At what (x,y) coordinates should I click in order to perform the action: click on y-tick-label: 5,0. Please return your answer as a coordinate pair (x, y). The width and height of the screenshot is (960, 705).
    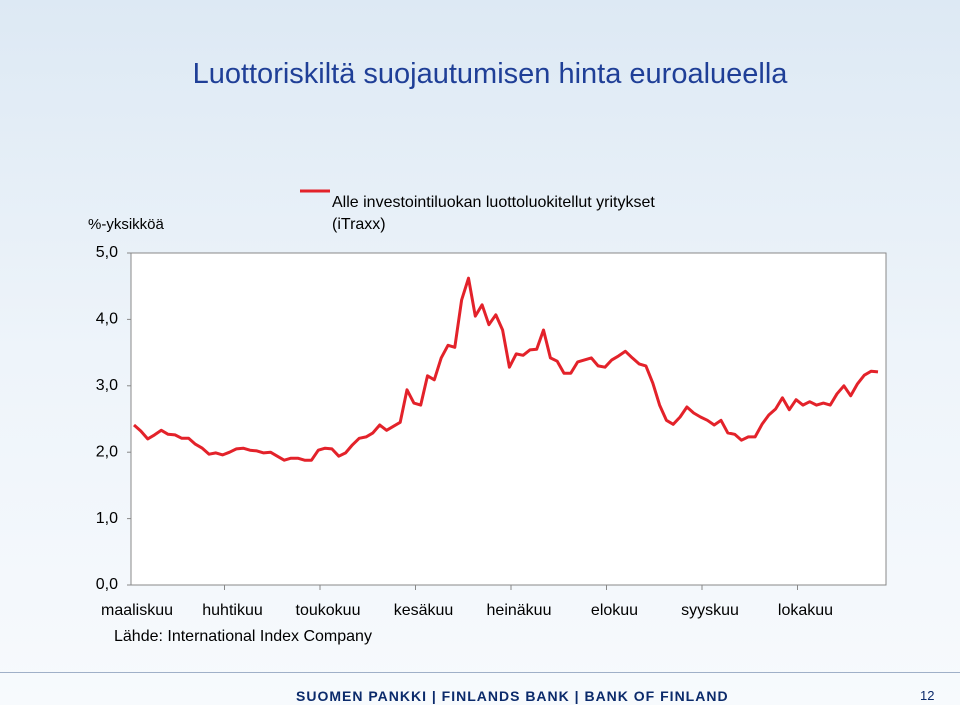
    Looking at the image, I should click on (107, 252).